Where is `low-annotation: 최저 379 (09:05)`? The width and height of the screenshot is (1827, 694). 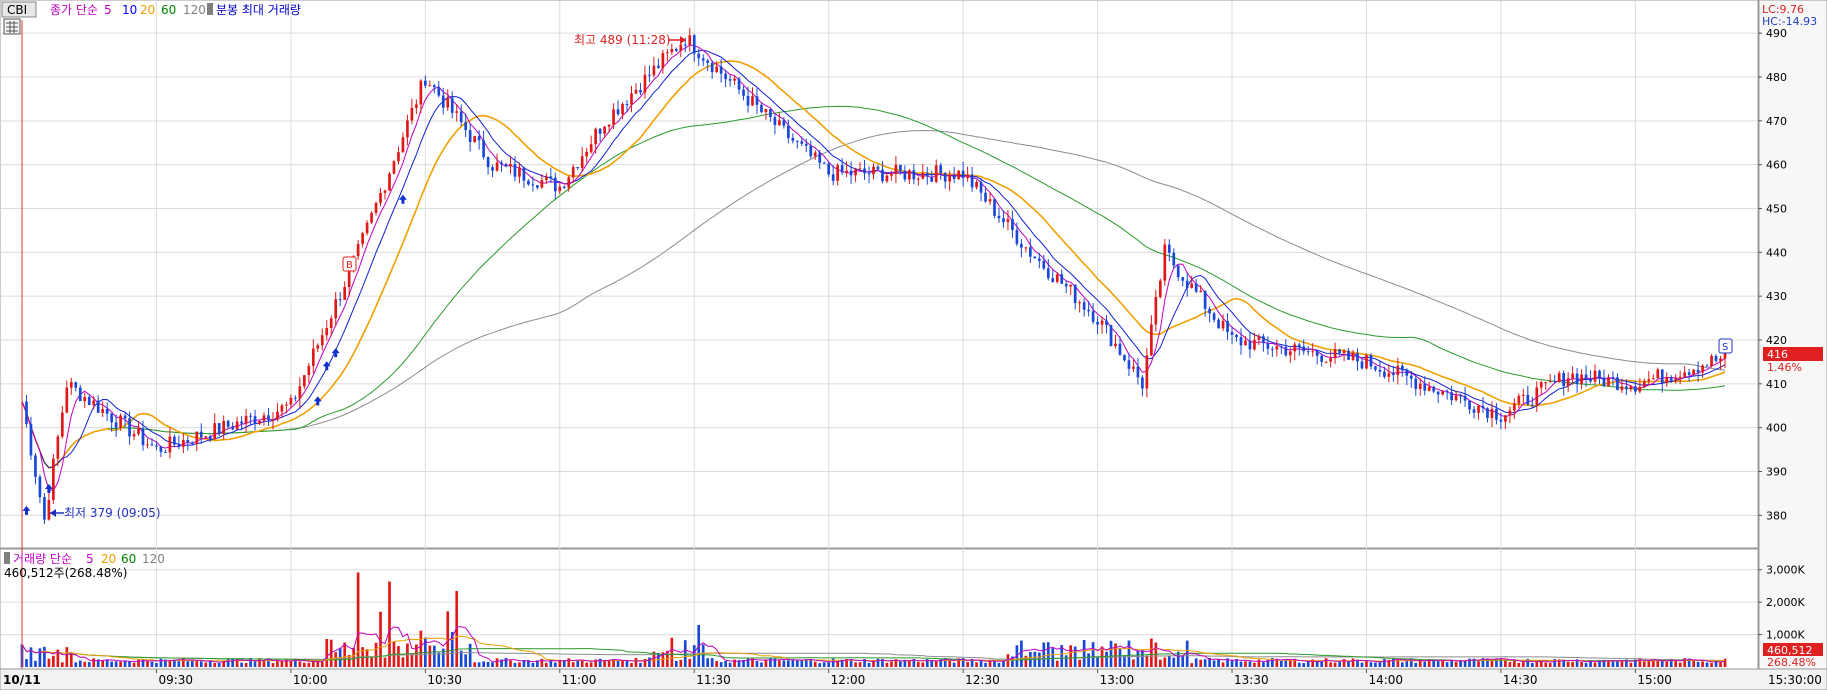 low-annotation: 최저 379 (09:05) is located at coordinates (112, 513).